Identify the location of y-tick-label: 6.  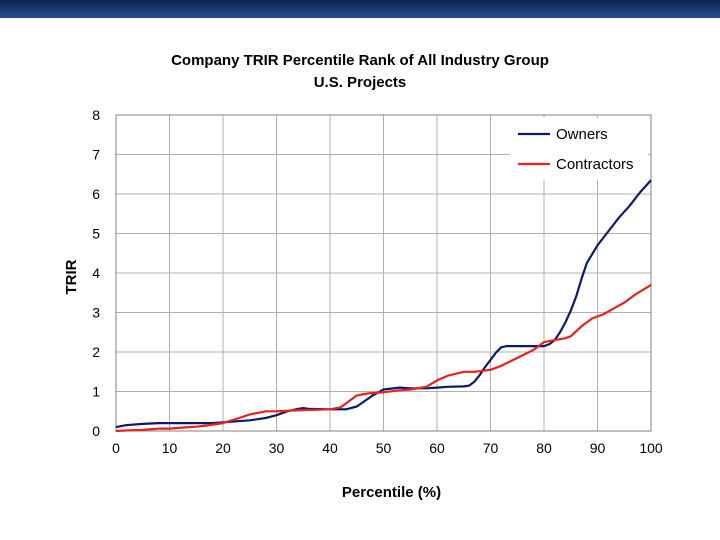
(96, 194).